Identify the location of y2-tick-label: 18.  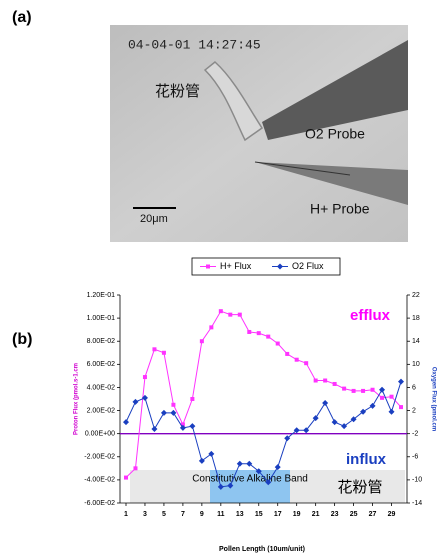
(416, 318).